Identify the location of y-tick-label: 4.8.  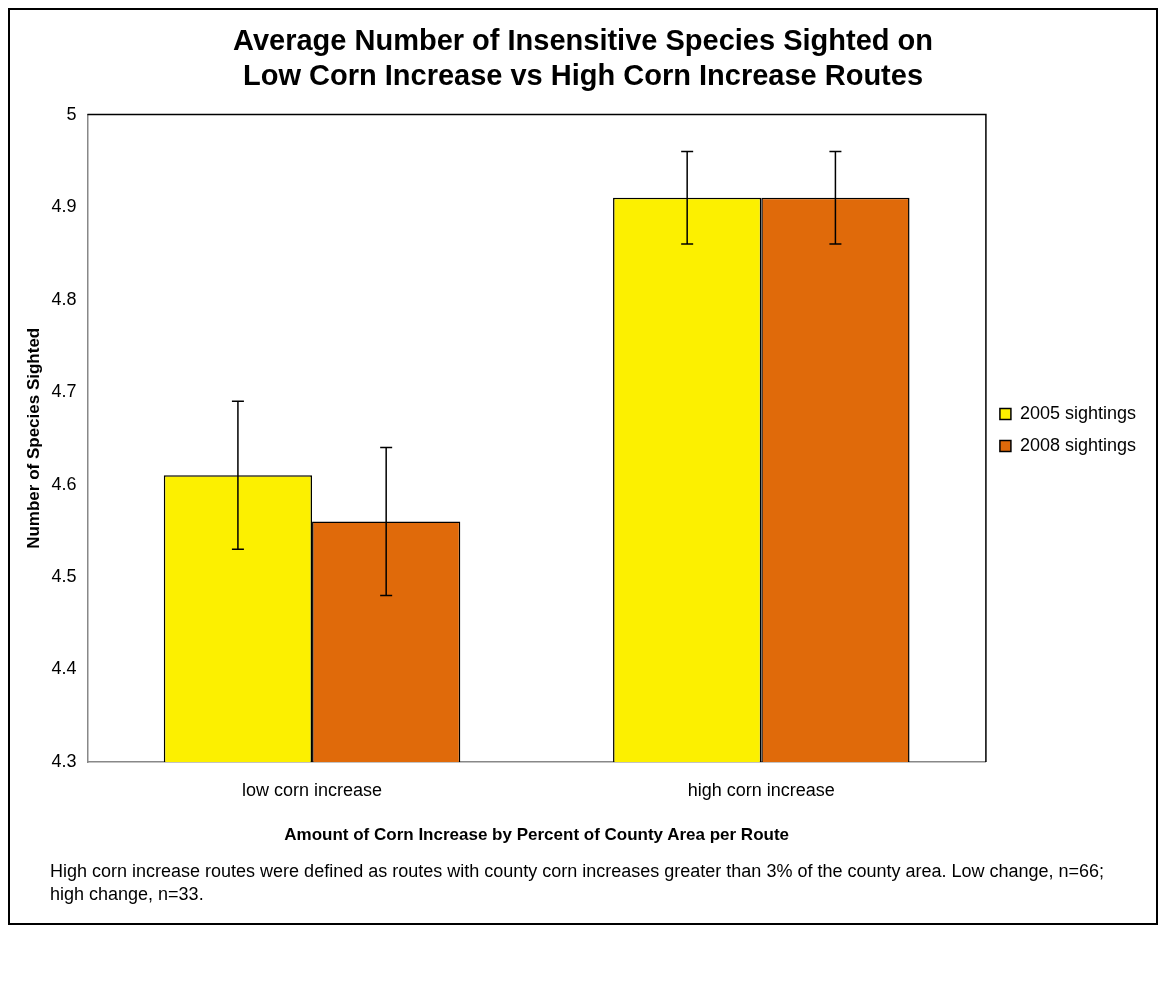
(64, 298).